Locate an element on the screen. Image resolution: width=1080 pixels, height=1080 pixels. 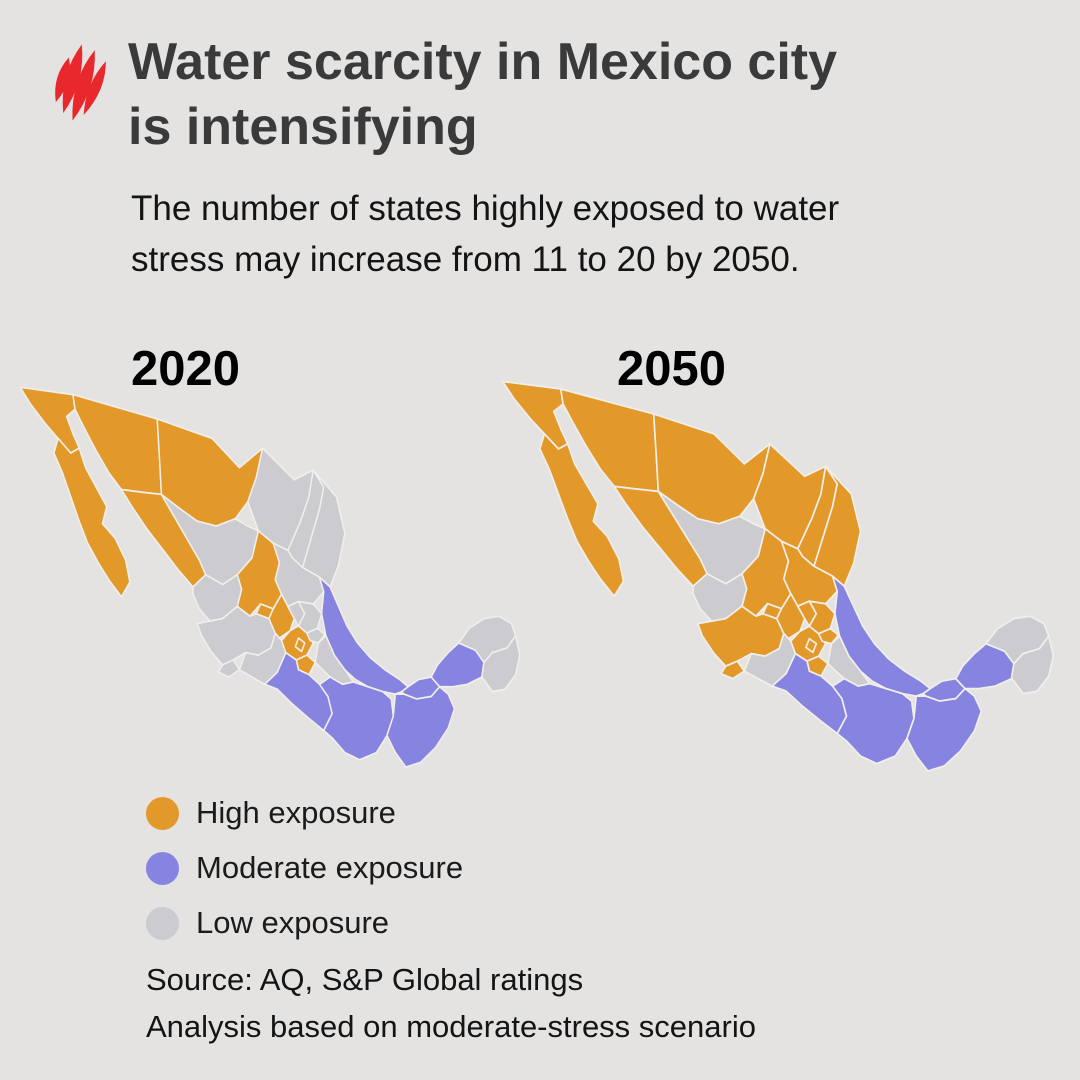
legend-item-low: Low exposure is located at coordinates (304, 923).